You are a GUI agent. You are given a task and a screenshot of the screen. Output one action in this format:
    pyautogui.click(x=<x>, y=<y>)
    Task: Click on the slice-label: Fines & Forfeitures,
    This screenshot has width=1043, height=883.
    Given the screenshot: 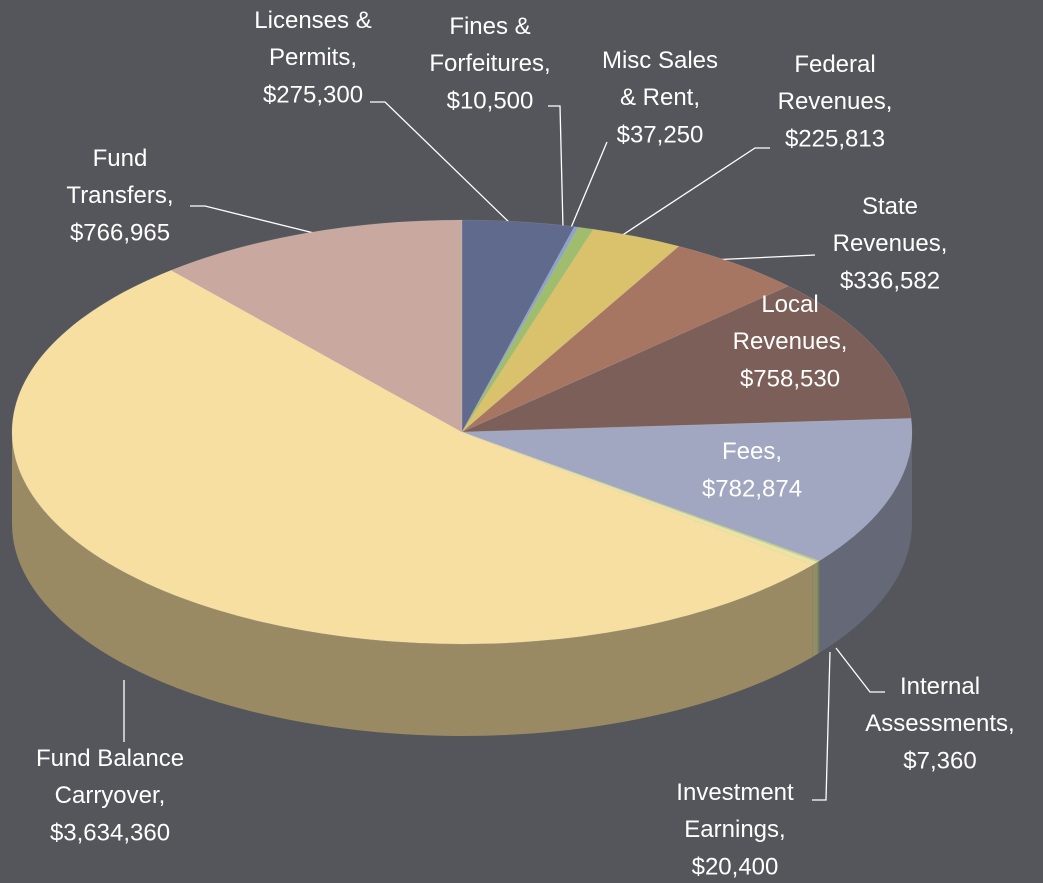 What is the action you would take?
    pyautogui.click(x=489, y=45)
    